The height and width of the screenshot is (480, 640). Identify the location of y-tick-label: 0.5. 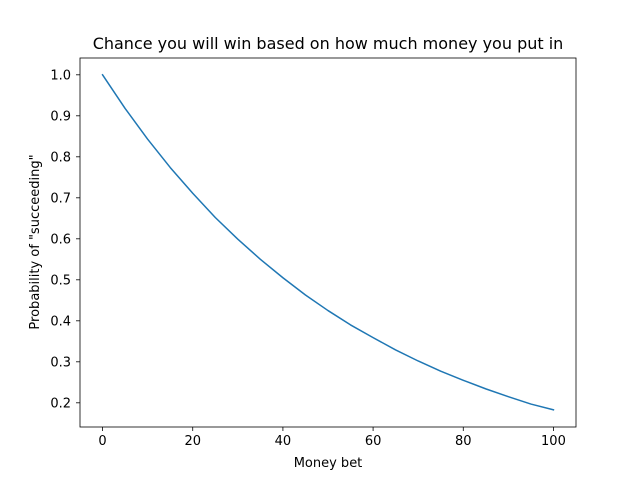
(60, 280).